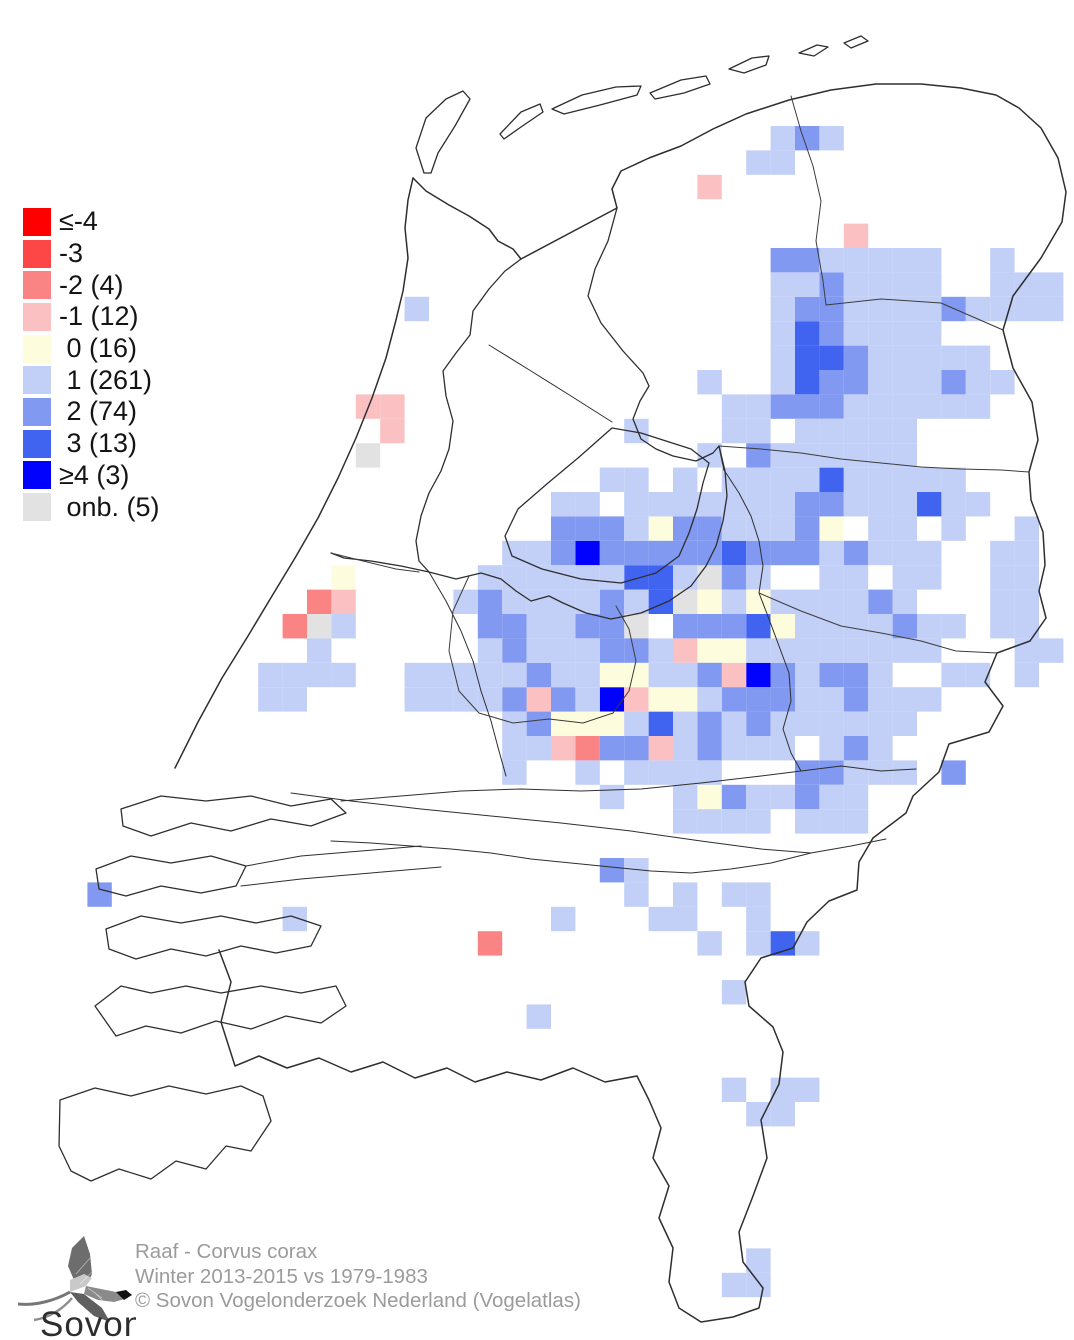 The image size is (1074, 1340). What do you see at coordinates (443, 132) in the screenshot?
I see `island-texel` at bounding box center [443, 132].